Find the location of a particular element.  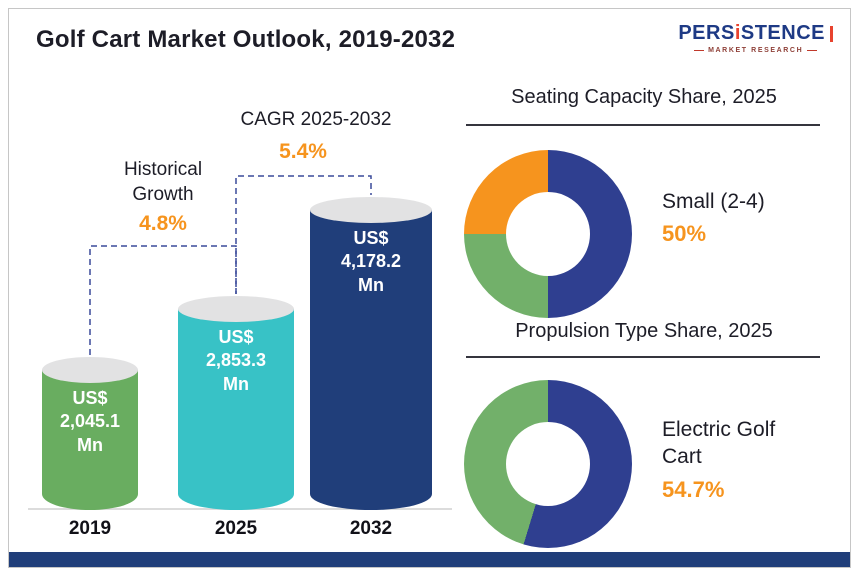

cagr-value: 5.4% is located at coordinates (303, 151).